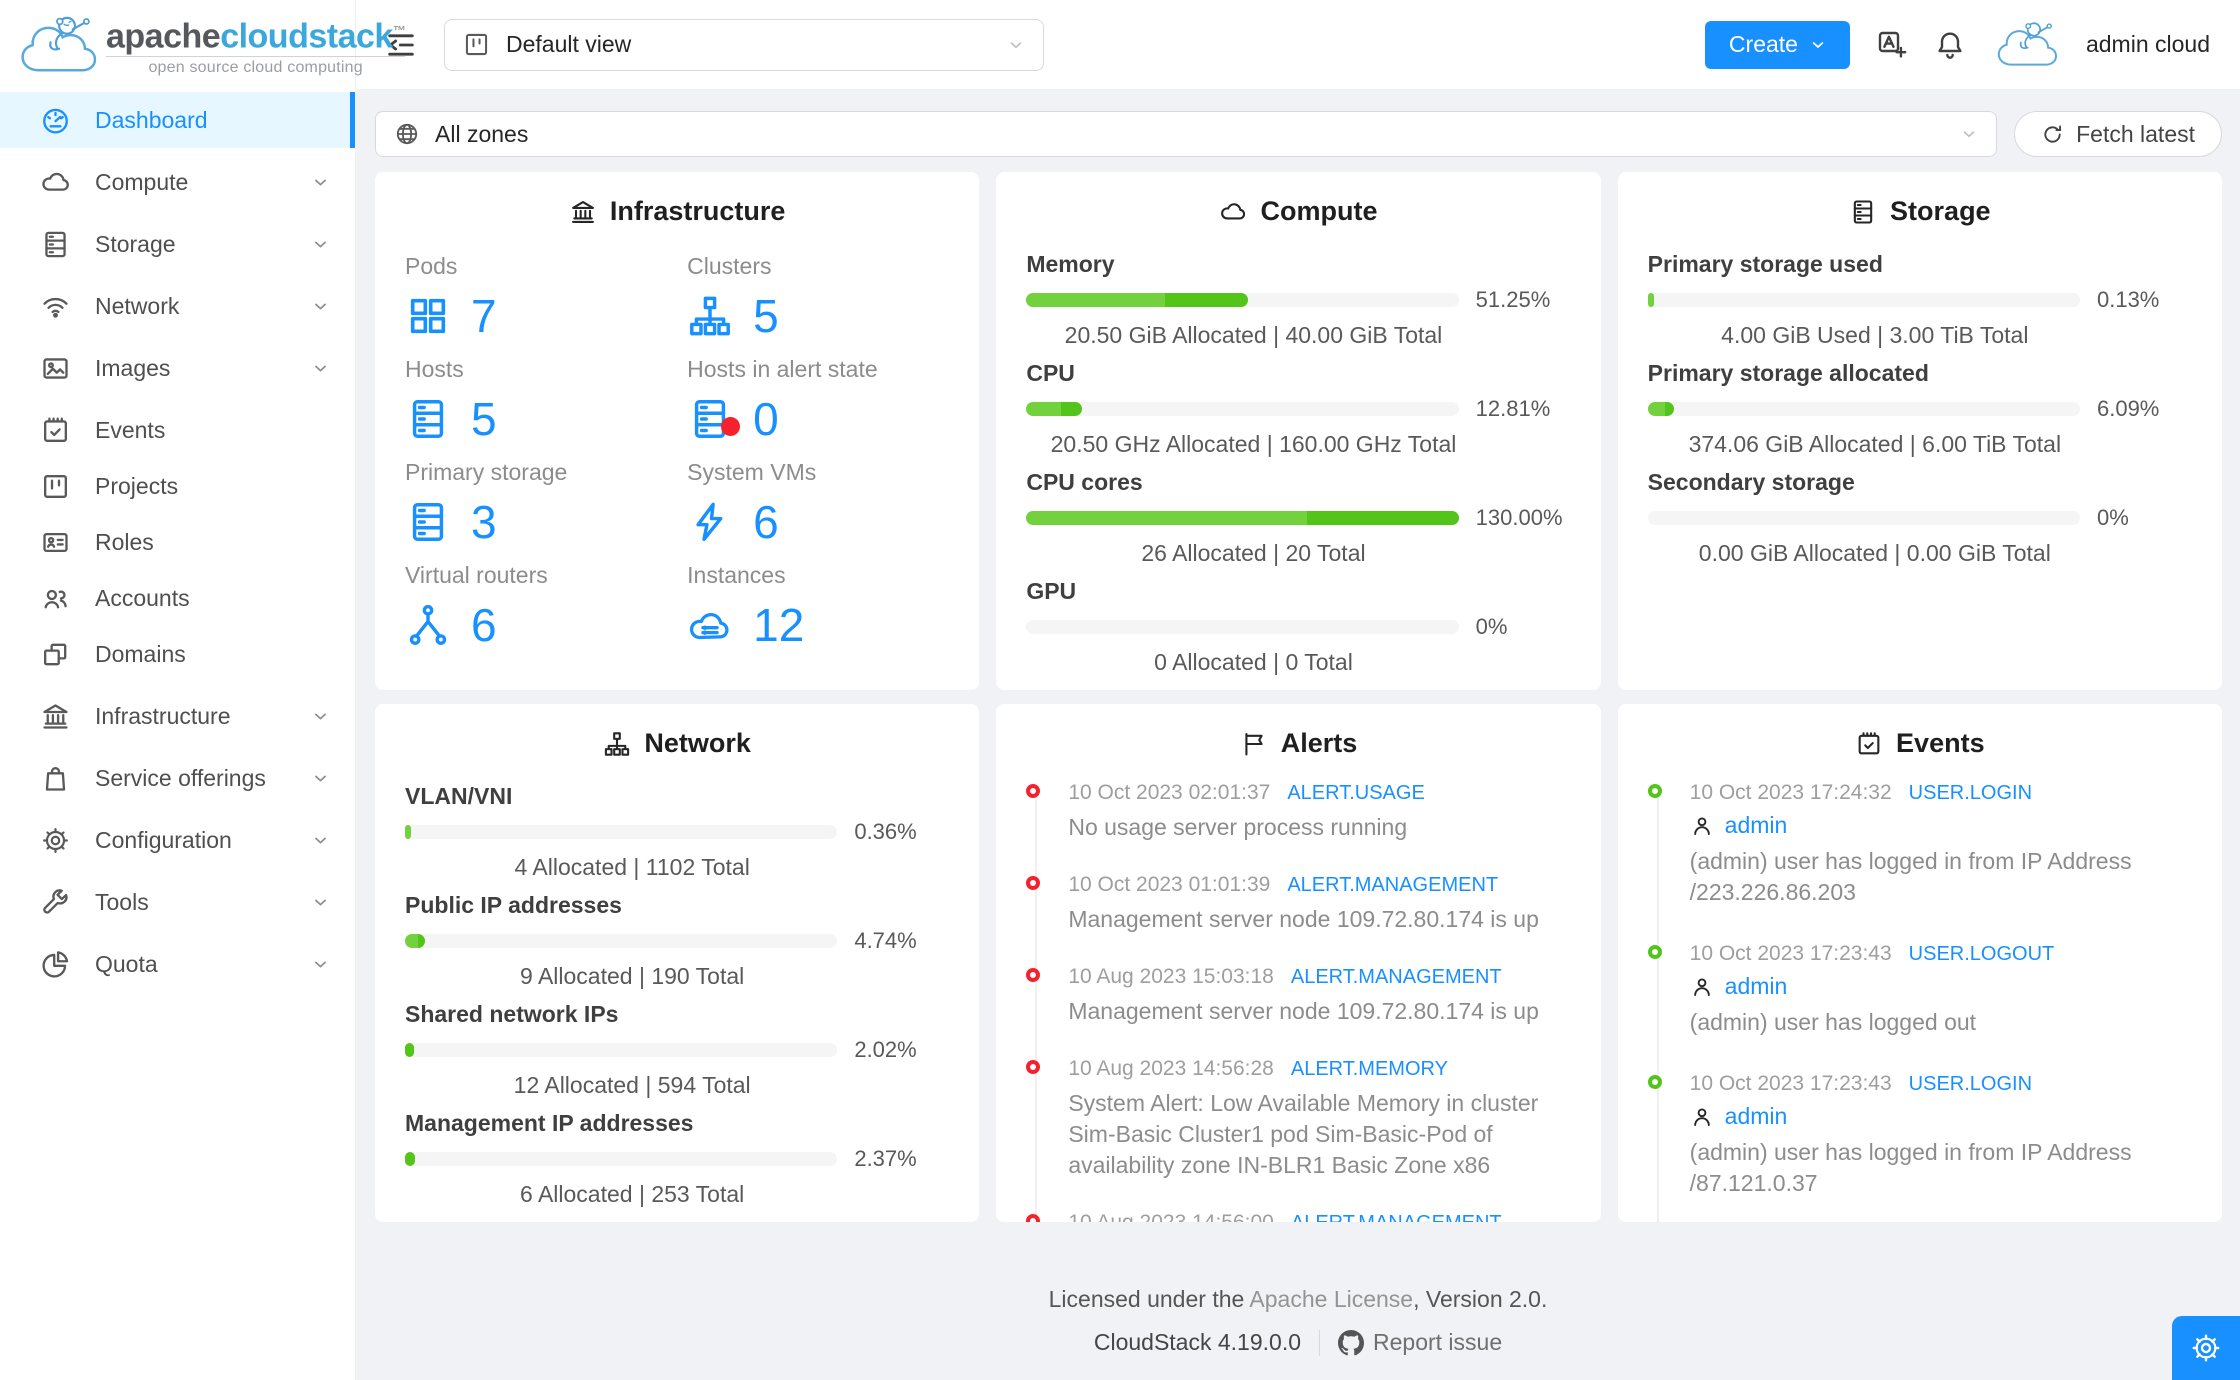 This screenshot has height=1380, width=2240. I want to click on footer-divider, so click(1319, 1342).